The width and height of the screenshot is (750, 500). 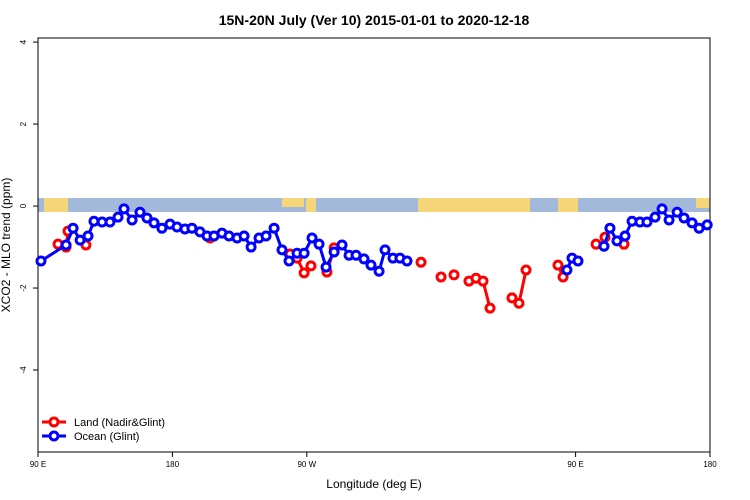 What do you see at coordinates (306, 464) in the screenshot?
I see `x-tick-label: 90 W` at bounding box center [306, 464].